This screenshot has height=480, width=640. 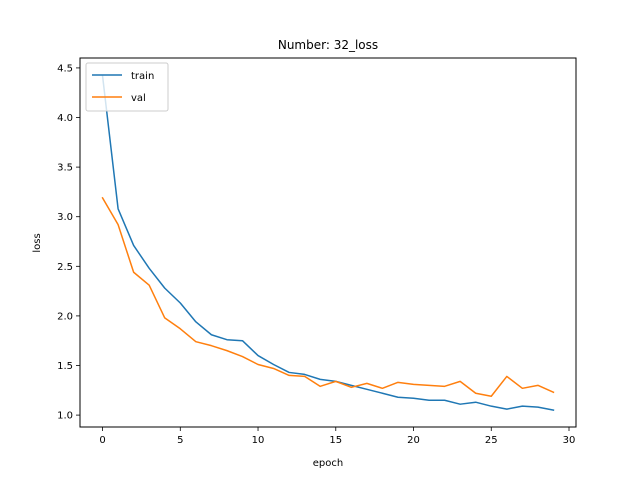 I want to click on y-tick-label: 2.0, so click(x=65, y=316).